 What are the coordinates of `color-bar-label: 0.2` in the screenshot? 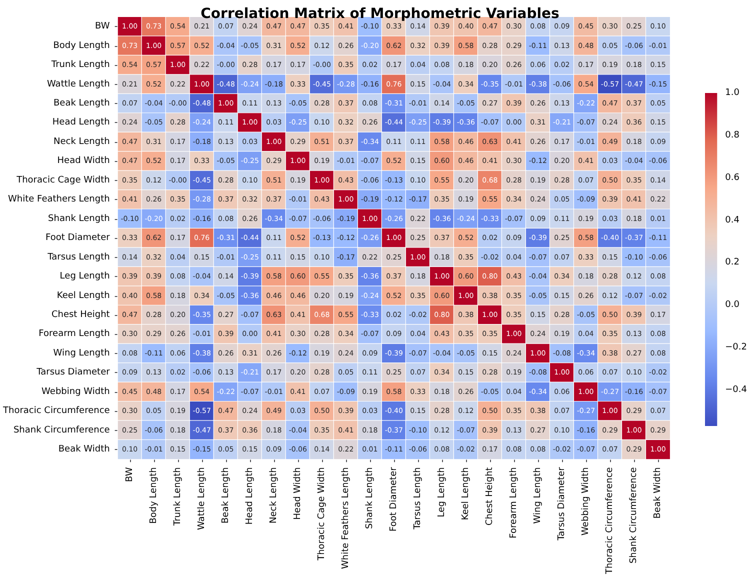 It's located at (732, 263).